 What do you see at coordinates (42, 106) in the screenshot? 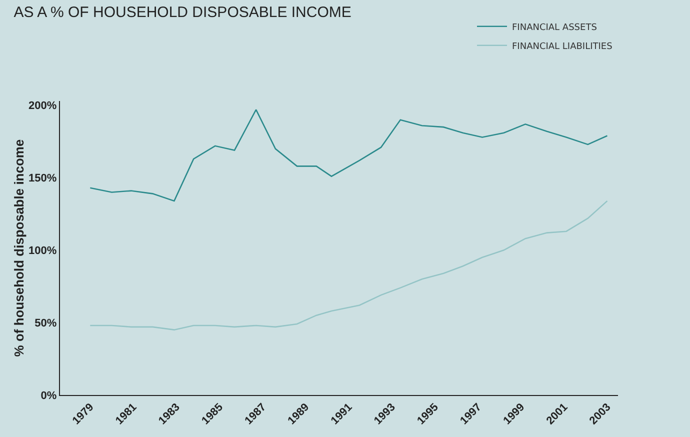
I see `y-tick-label: 200%` at bounding box center [42, 106].